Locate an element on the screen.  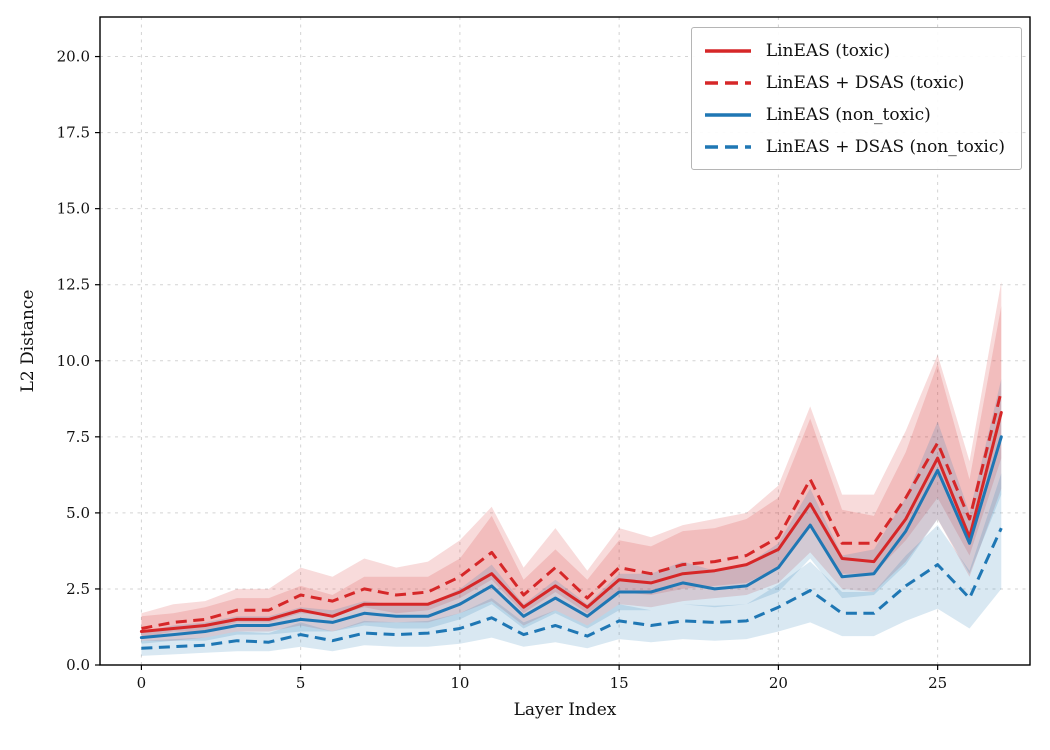
legend-entry: LinEAS + DSAS (non_toxic) is located at coordinates (854, 146).